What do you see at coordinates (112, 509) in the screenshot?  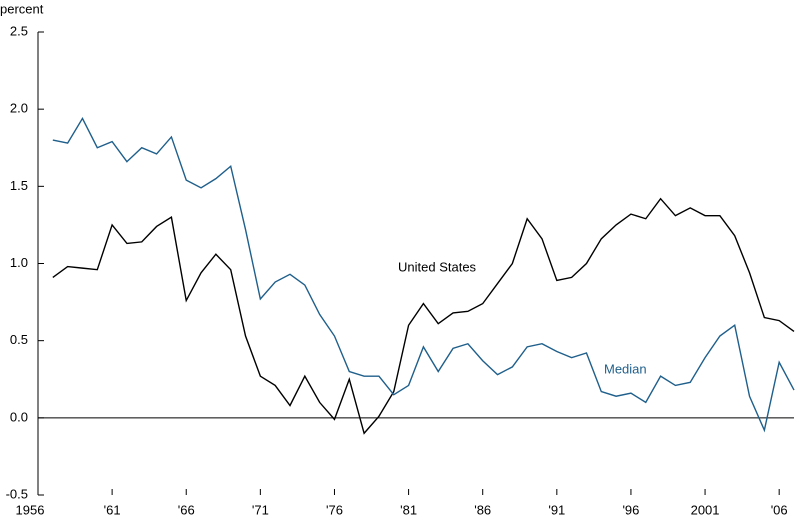 I see `x-tick-label: '61` at bounding box center [112, 509].